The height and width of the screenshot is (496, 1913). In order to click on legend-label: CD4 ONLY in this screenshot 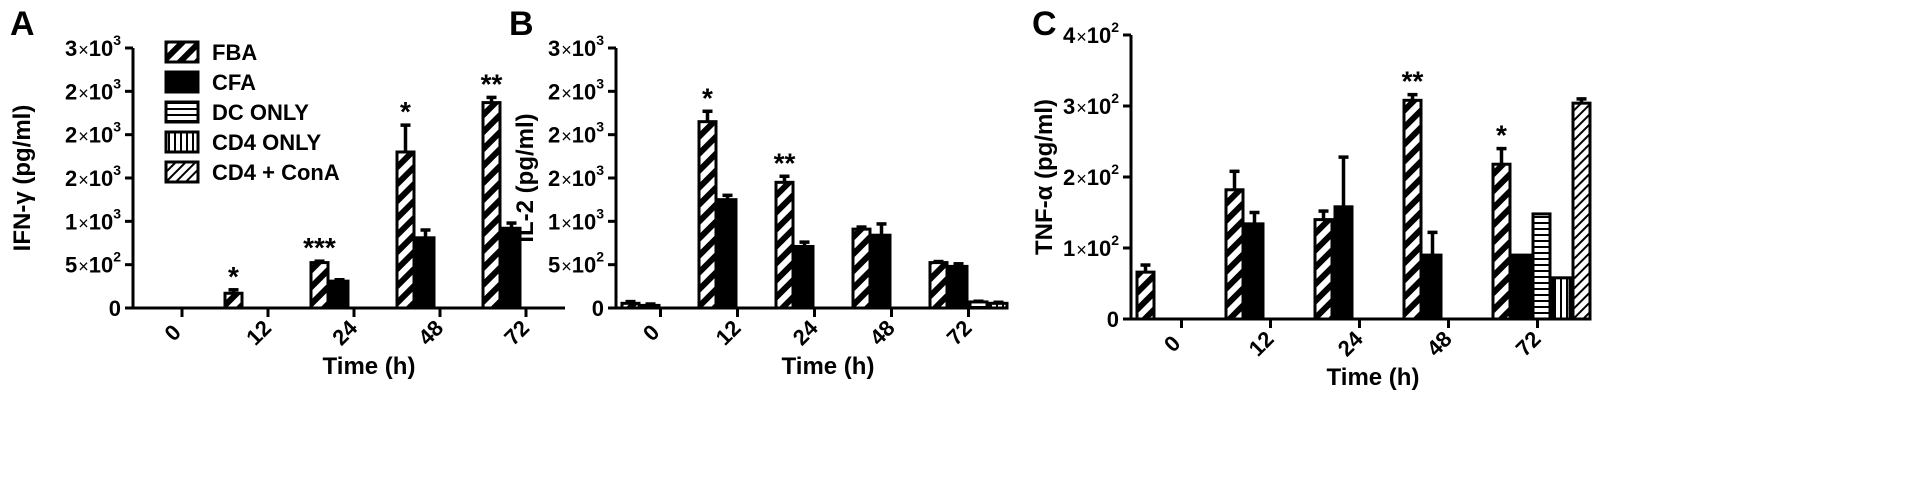, I will do `click(267, 142)`.